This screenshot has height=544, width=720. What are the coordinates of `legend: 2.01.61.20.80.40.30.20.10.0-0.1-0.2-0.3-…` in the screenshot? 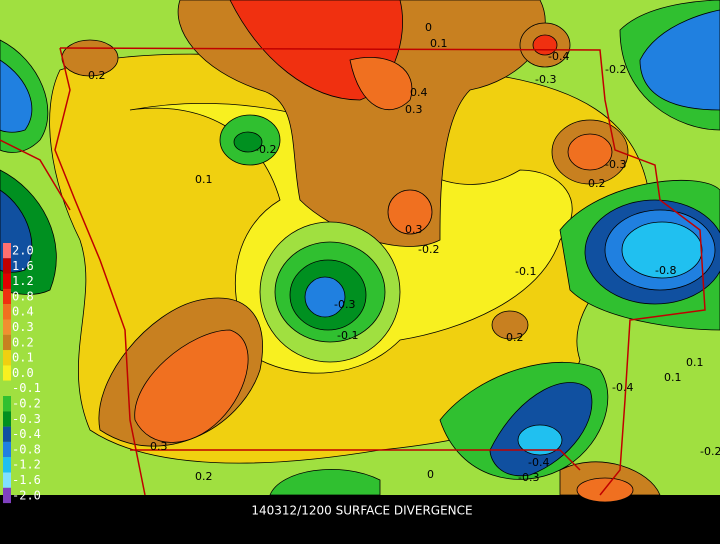 It's located at (22, 373).